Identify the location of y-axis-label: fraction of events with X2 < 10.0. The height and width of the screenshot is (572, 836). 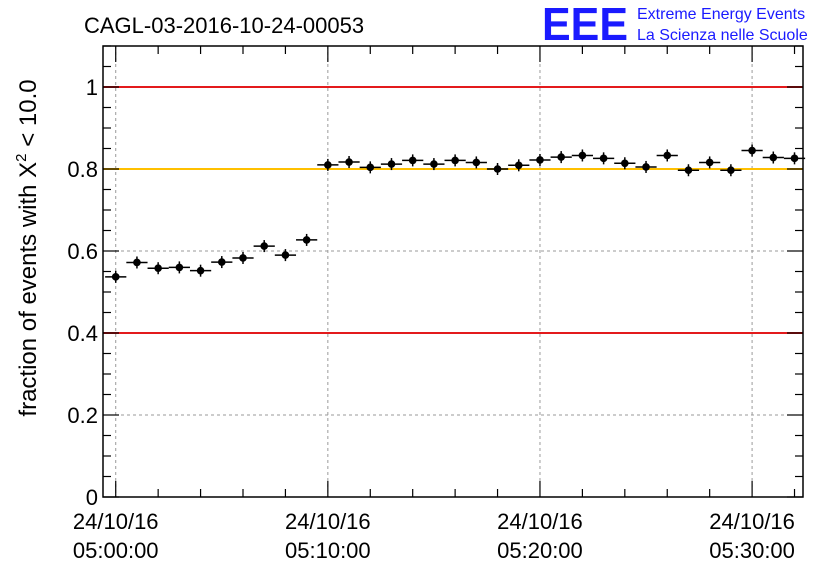
(27, 247).